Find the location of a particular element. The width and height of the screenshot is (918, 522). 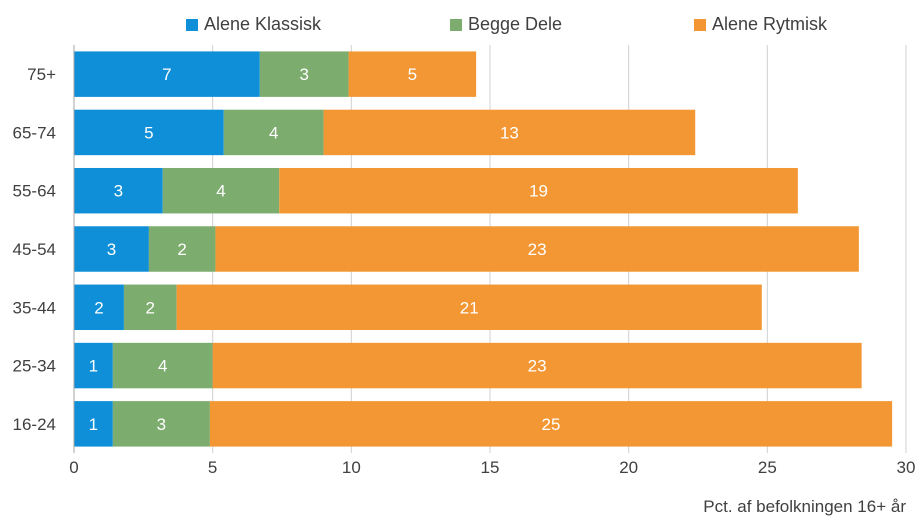

y-tick-label: 75+ is located at coordinates (41, 74).